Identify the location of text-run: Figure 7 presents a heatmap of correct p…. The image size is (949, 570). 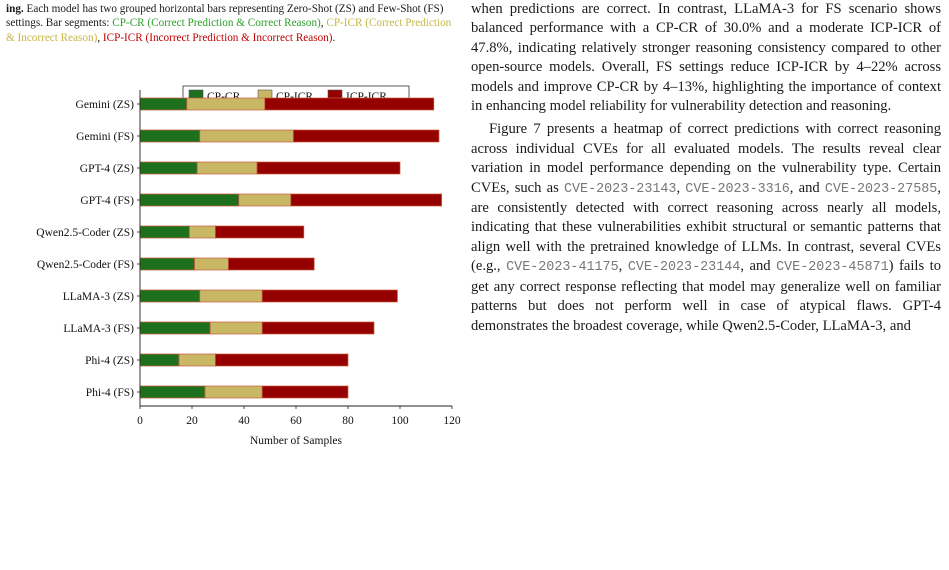
(706, 158).